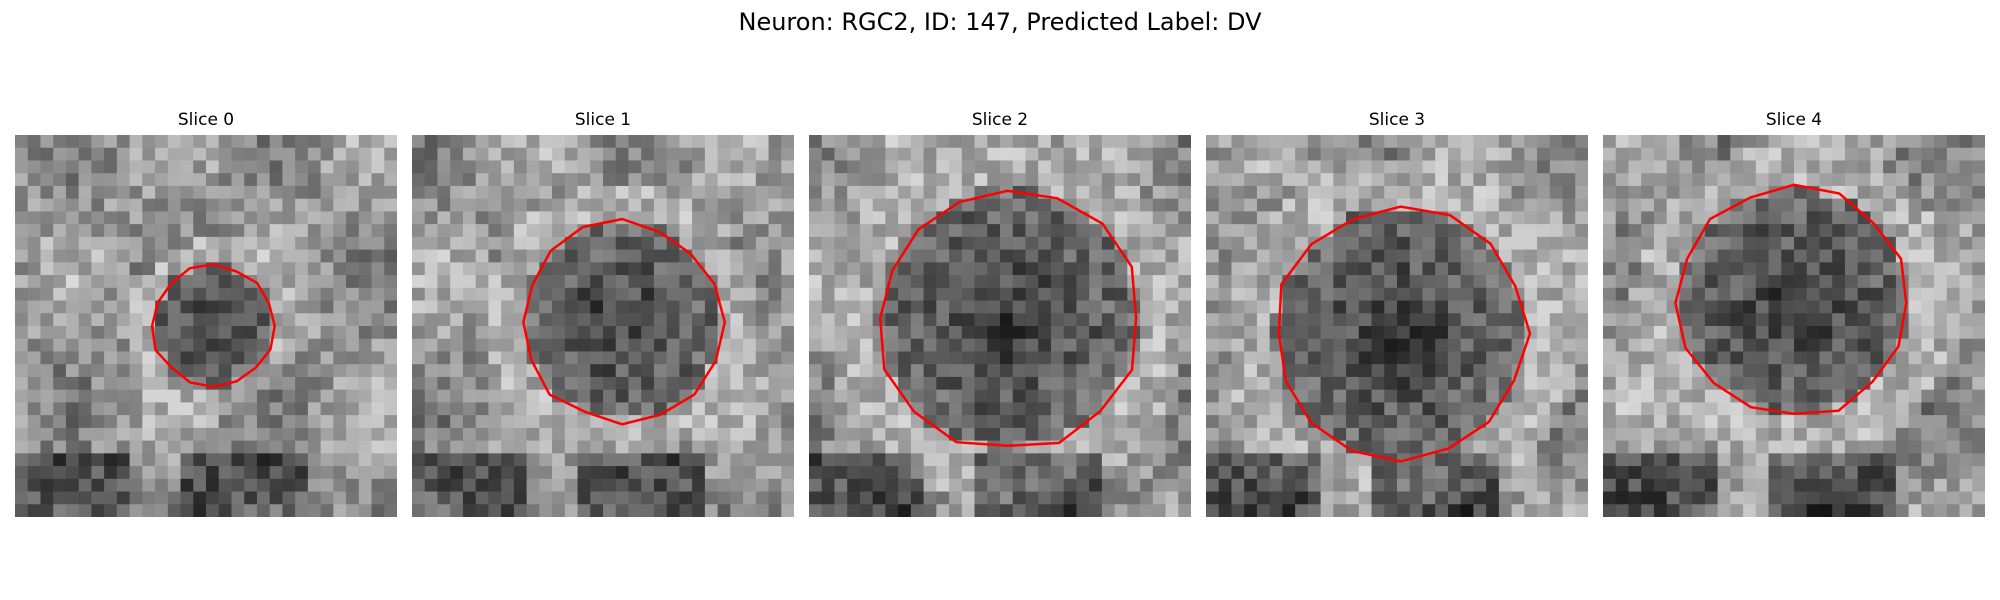 Image resolution: width=2000 pixels, height=600 pixels. I want to click on slice-title: Slice 0, so click(206, 120).